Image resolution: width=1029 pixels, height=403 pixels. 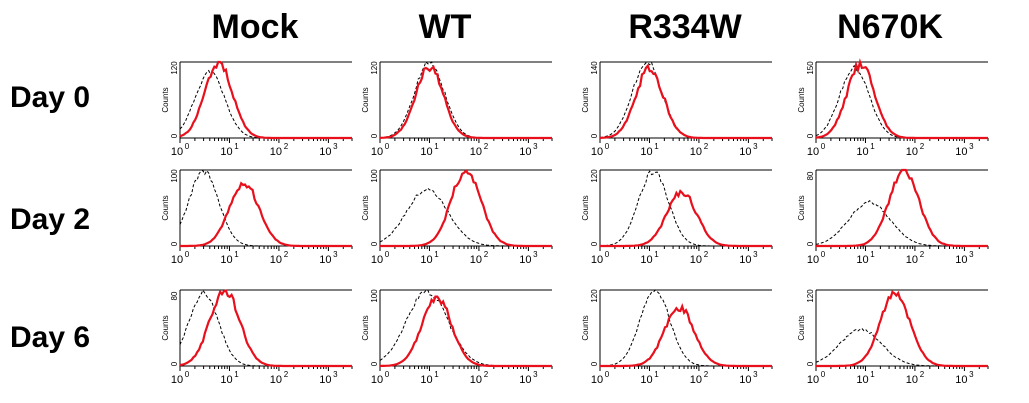 I want to click on series-control-day-0-n670k, so click(x=901, y=101).